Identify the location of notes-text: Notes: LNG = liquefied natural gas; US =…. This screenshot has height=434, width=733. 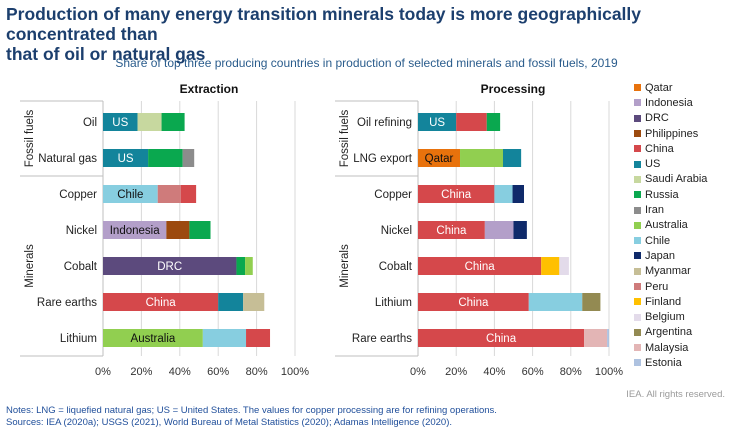
(251, 410).